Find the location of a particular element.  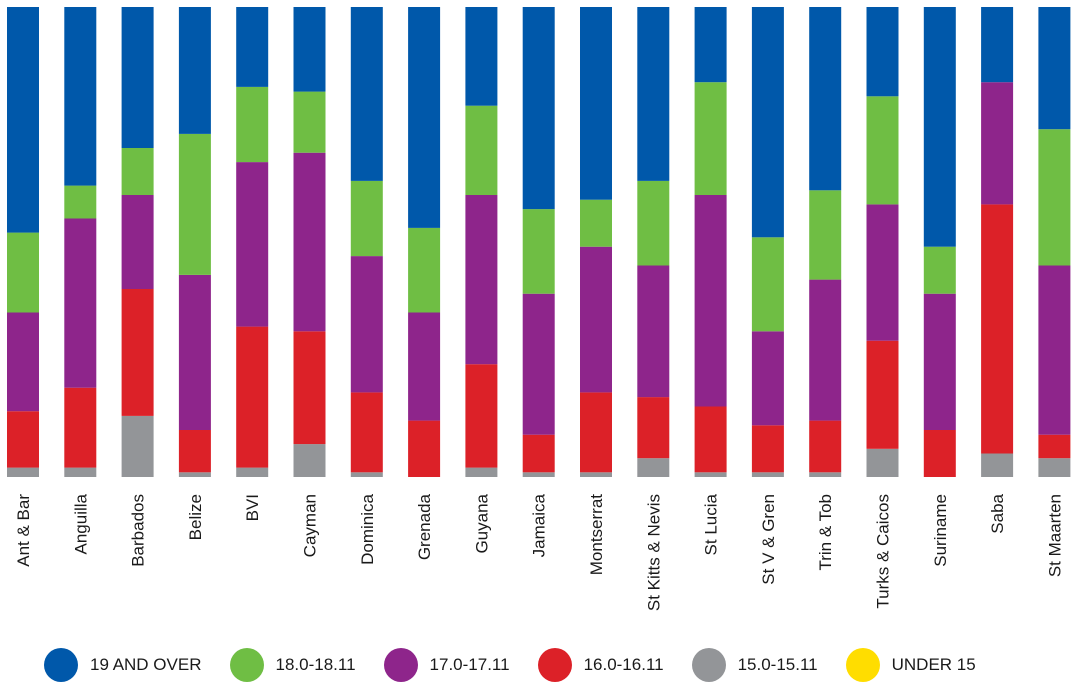

x-tick-label: Ant & Bar is located at coordinates (23, 530).